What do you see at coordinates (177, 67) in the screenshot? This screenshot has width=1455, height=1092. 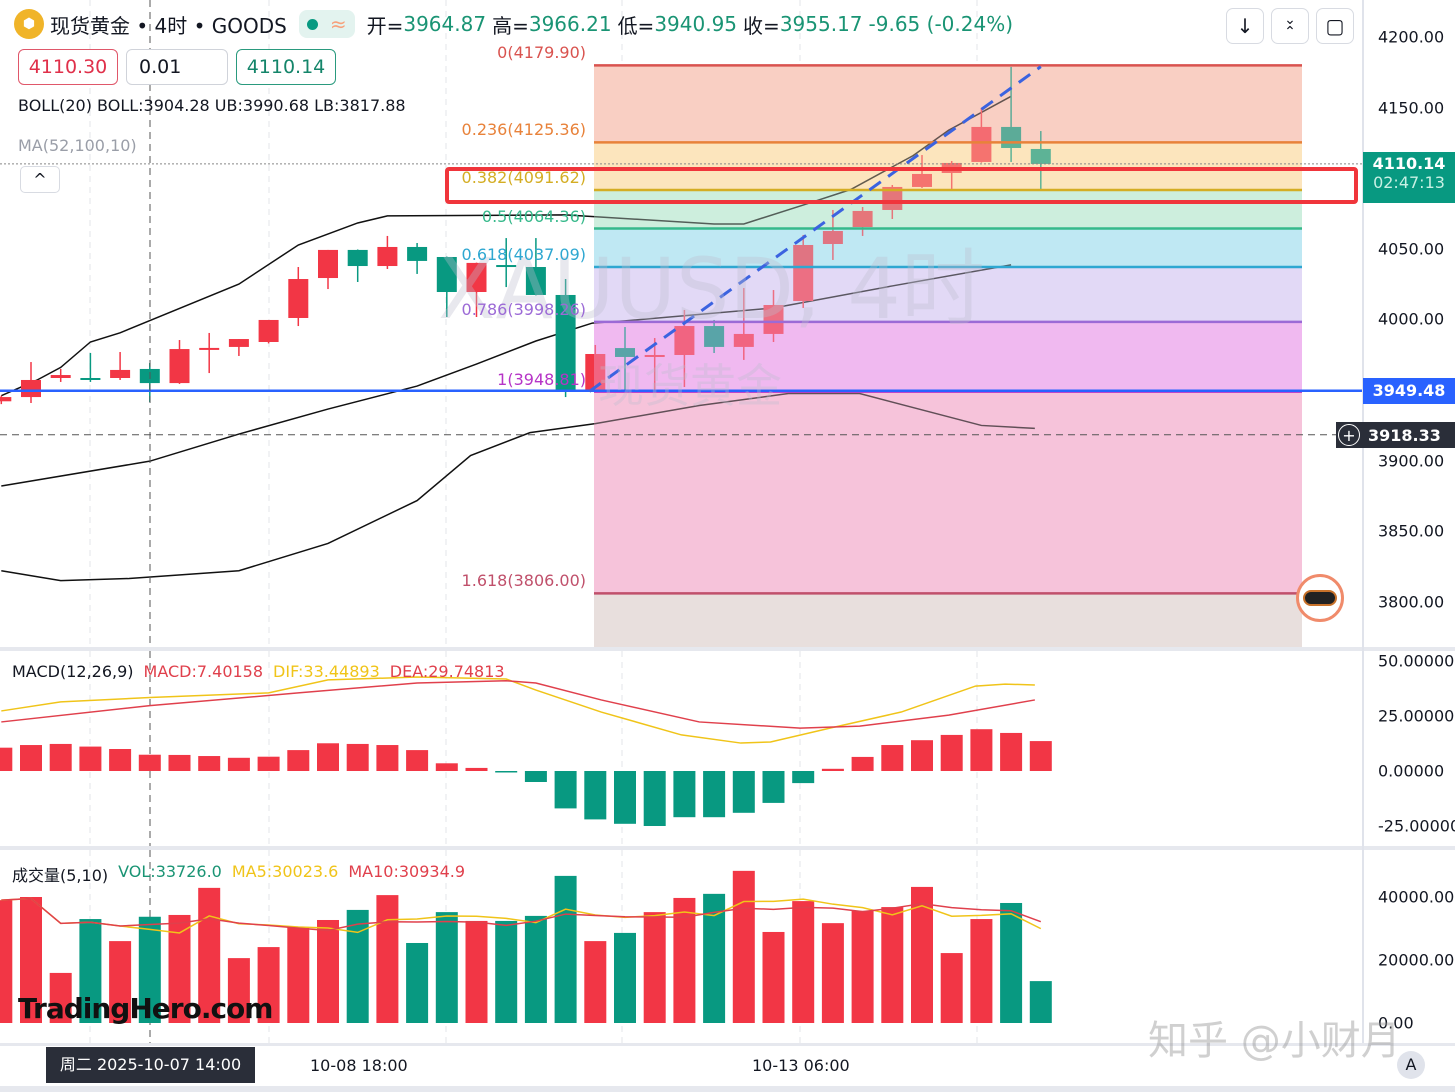 I see `quantity-input: 0.01` at bounding box center [177, 67].